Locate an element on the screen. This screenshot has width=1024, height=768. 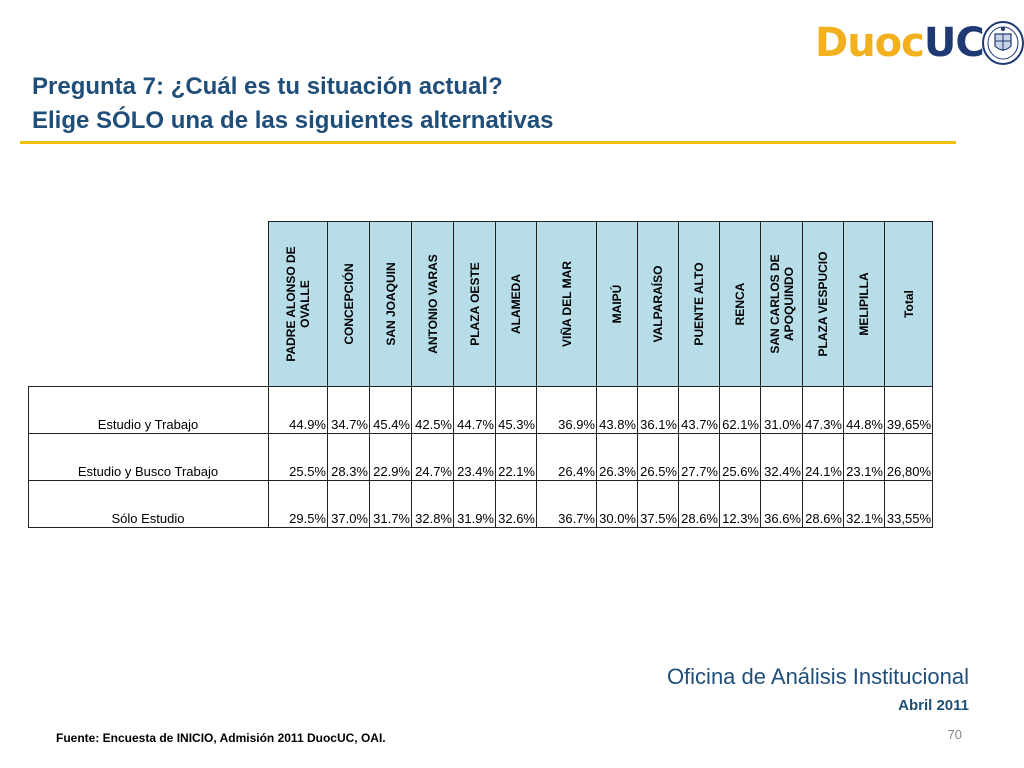
table-cell: 22.9% is located at coordinates (390, 457).